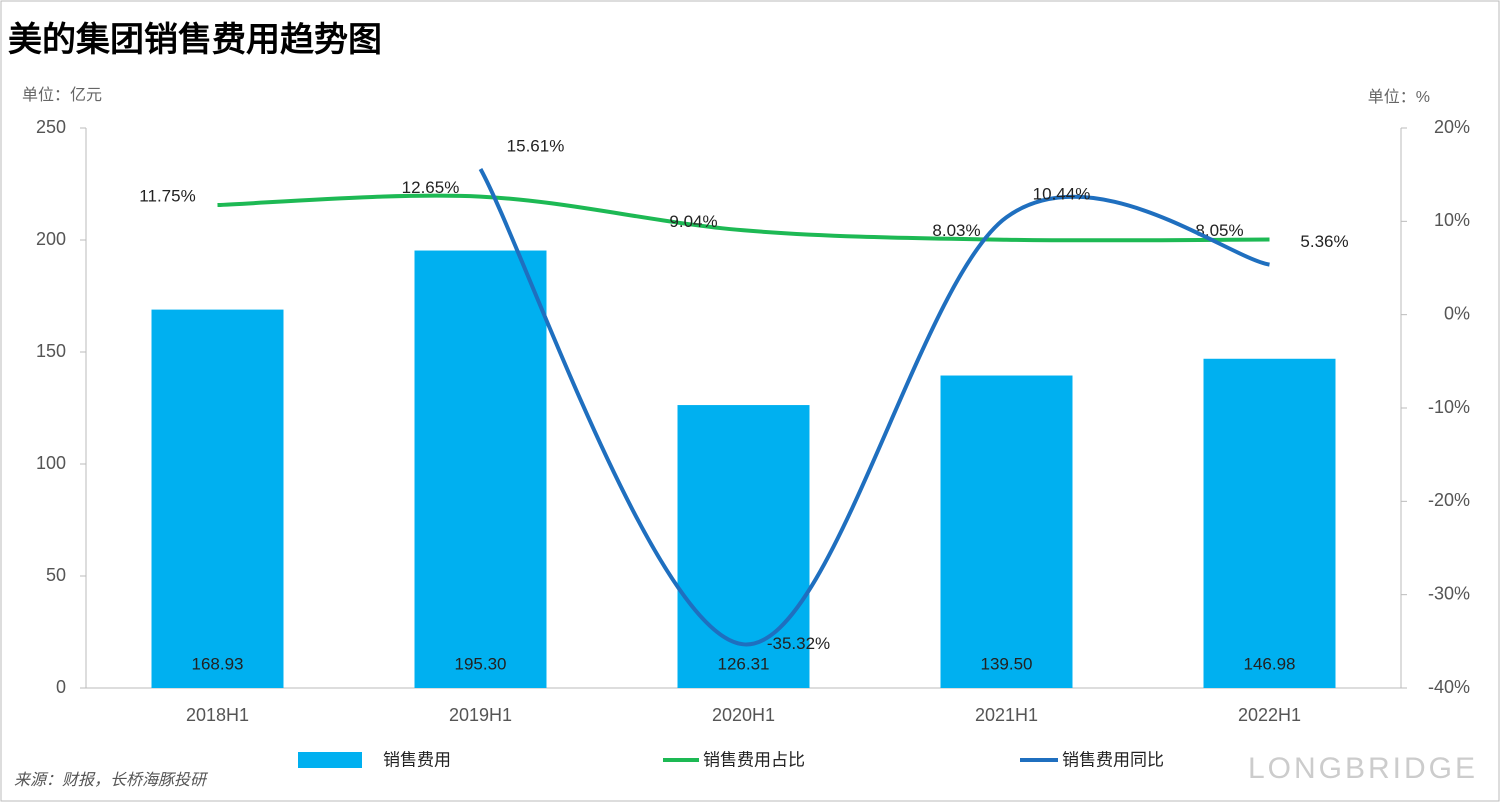  What do you see at coordinates (536, 145) in the screenshot?
I see `line-label: 15.61%` at bounding box center [536, 145].